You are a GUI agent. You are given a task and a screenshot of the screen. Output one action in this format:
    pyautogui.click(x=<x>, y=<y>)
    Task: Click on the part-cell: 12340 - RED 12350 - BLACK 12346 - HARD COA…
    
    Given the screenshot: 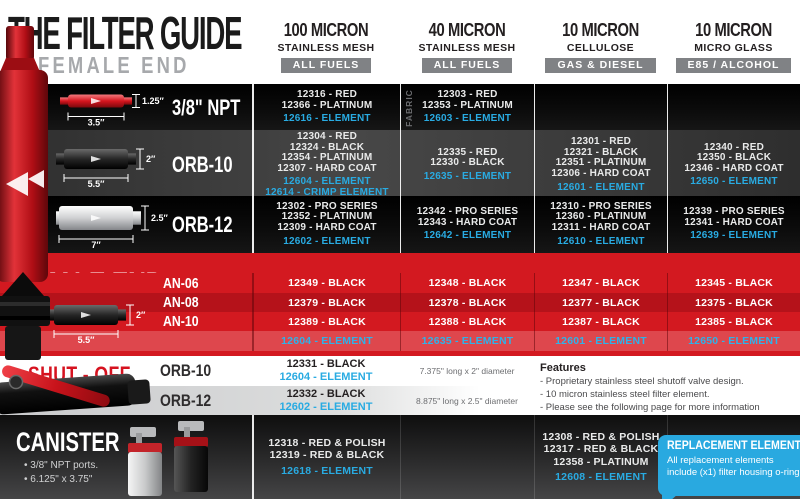 What is the action you would take?
    pyautogui.click(x=733, y=165)
    